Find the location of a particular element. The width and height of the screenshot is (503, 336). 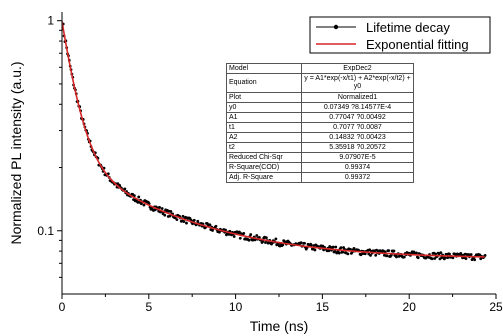

fit-param-value: Normalized1 is located at coordinates (357, 97).